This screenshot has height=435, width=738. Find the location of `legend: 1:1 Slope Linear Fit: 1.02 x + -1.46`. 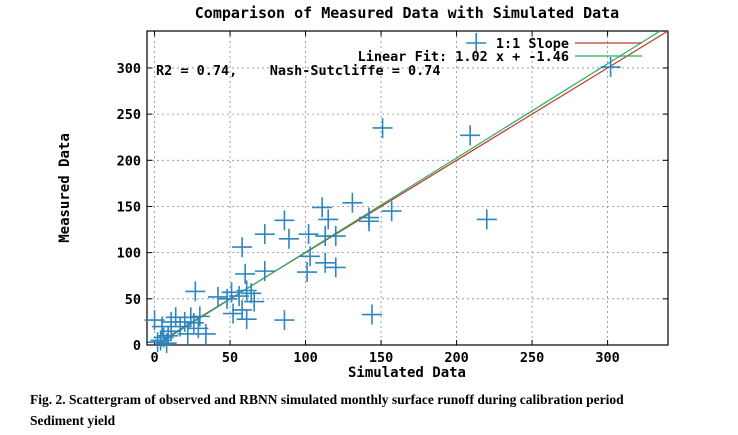

legend: 1:1 Slope Linear Fit: 1.02 x + -1.46 is located at coordinates (500, 50).